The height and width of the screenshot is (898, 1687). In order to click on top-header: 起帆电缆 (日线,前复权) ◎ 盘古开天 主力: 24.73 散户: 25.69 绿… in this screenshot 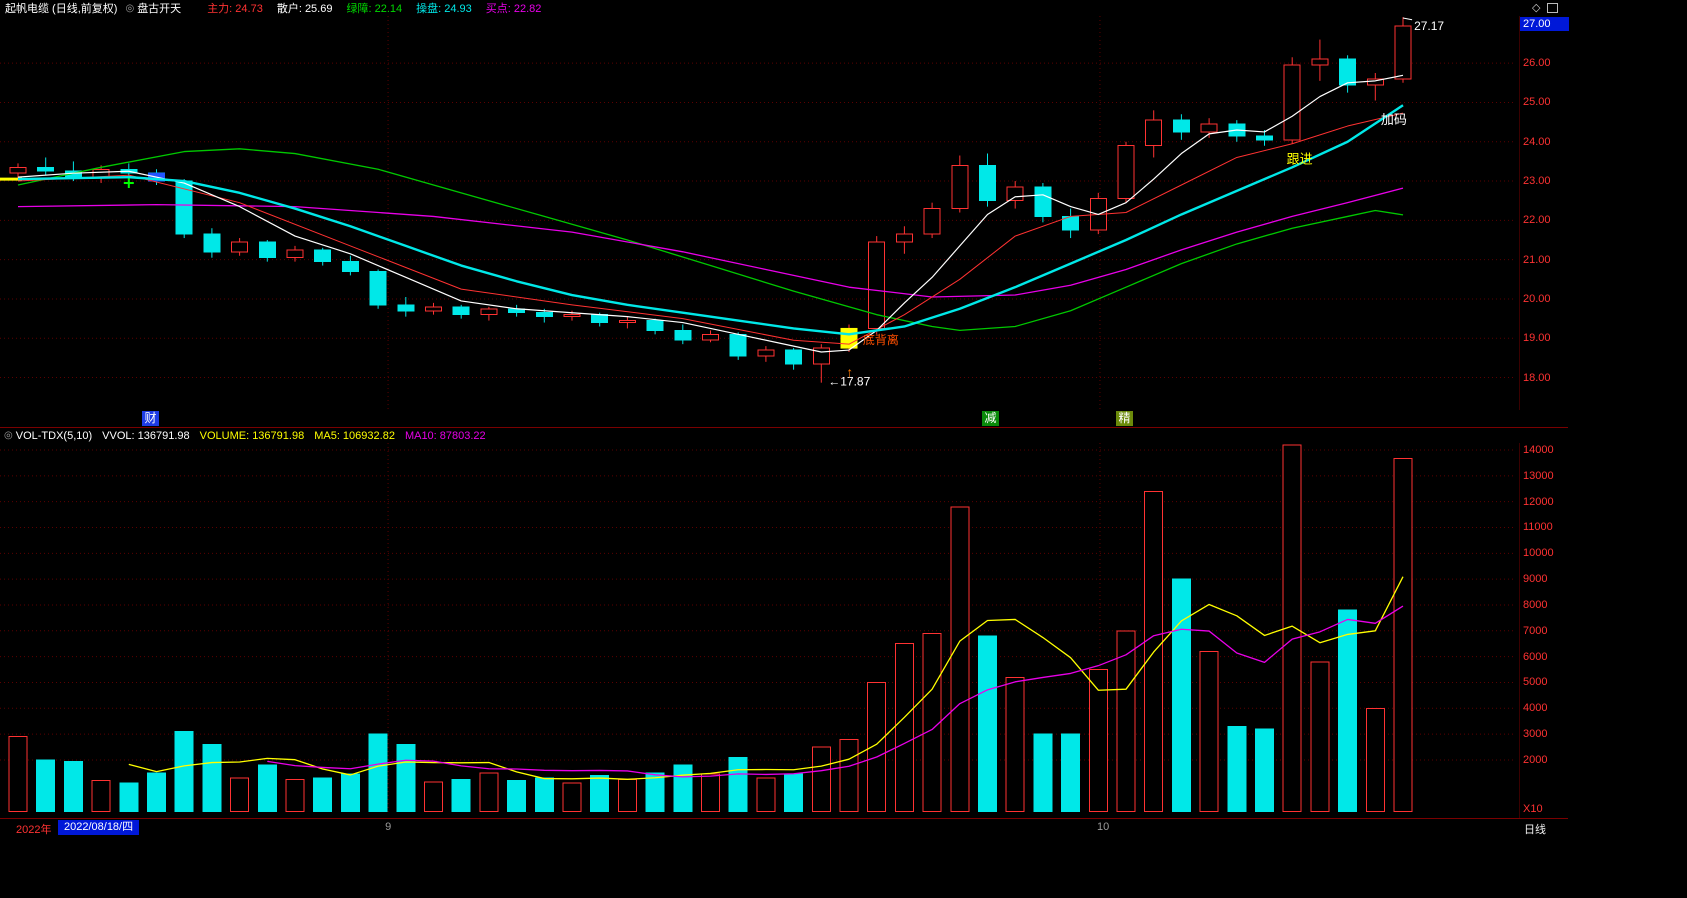, I will do `click(784, 8)`.